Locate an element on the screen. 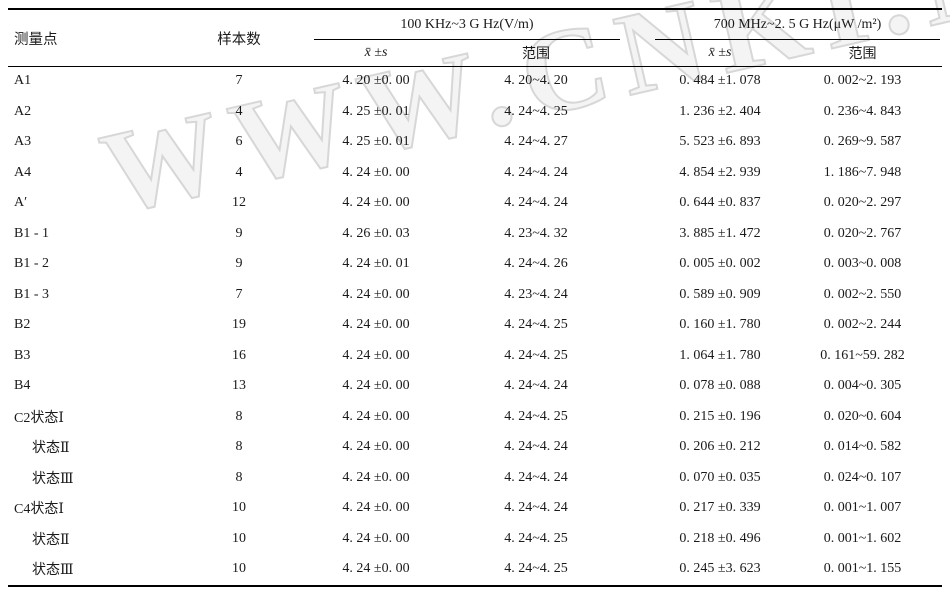 The width and height of the screenshot is (950, 594). cell-group2-mean: 0. 005 ±0. 002 is located at coordinates (720, 264).